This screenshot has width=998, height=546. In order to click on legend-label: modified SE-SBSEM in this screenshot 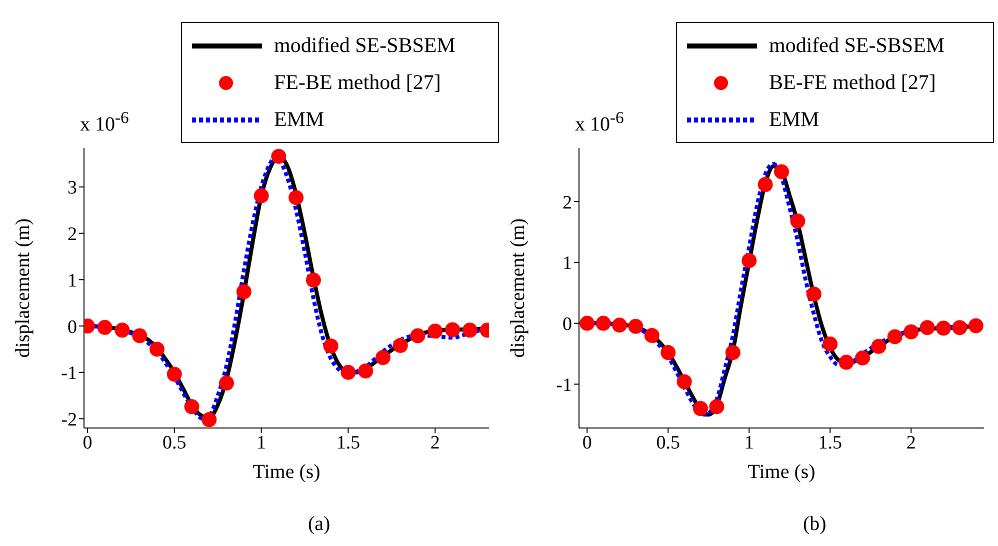, I will do `click(365, 45)`.